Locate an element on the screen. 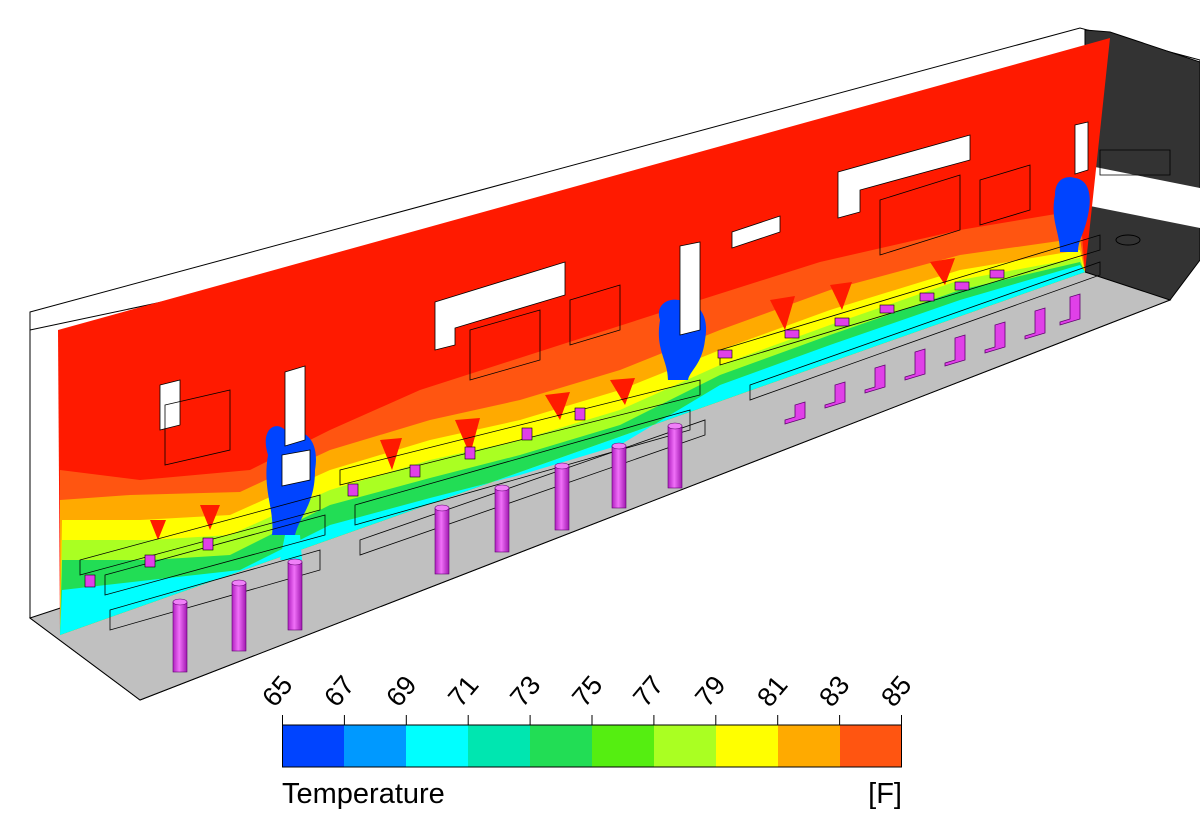  legend-unit: [F] is located at coordinates (885, 794).